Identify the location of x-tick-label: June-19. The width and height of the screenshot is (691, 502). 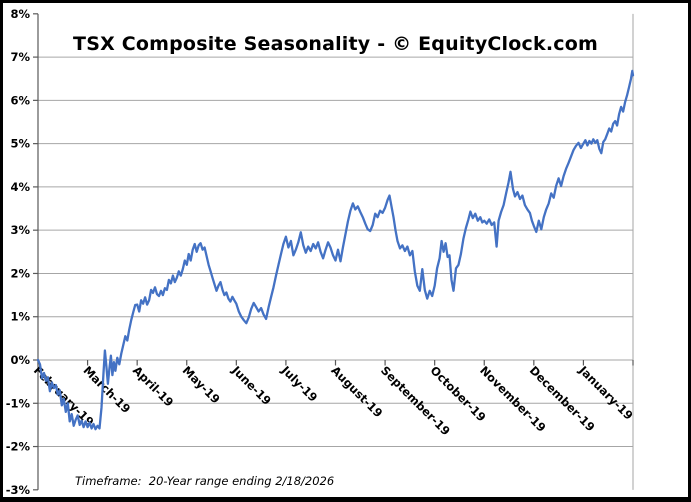
(251, 385).